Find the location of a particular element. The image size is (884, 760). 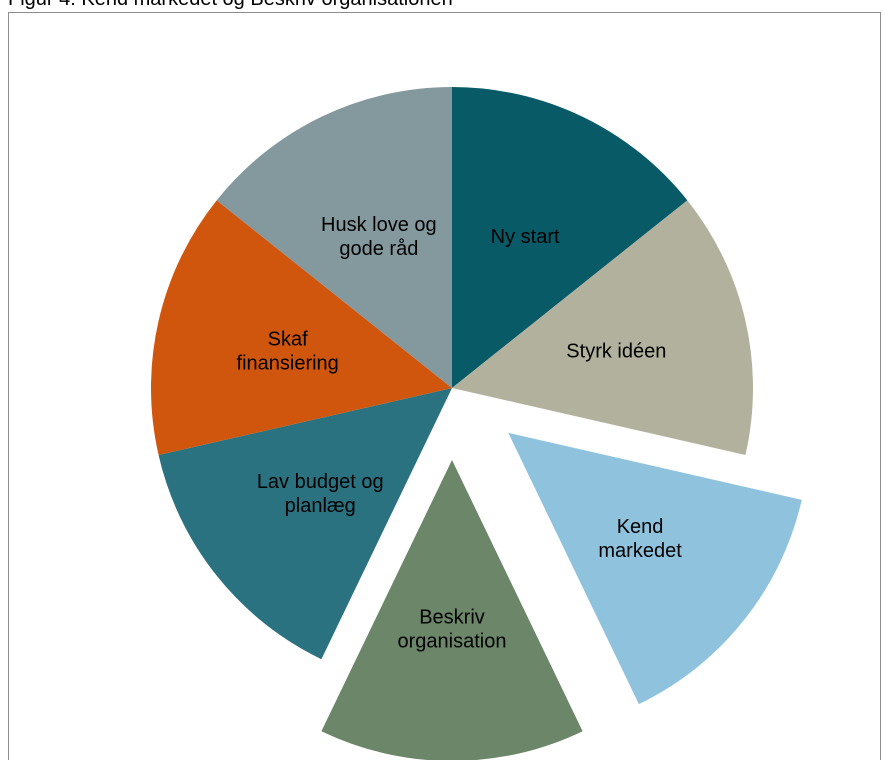

pie-slice-label-1: Ny start is located at coordinates (525, 237).